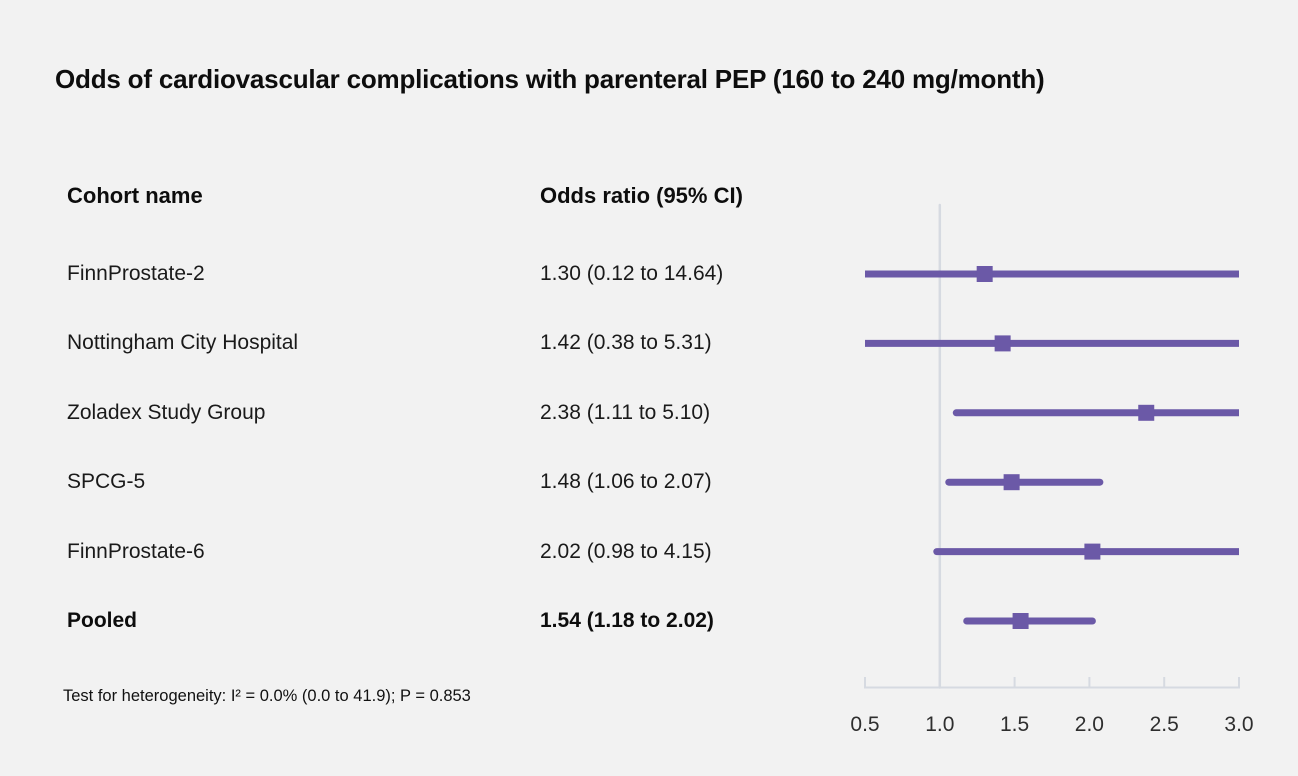 The width and height of the screenshot is (1298, 776). Describe the element at coordinates (641, 195) in the screenshot. I see `column-header-odds-ratio: Odds ratio (95% CI)` at that location.